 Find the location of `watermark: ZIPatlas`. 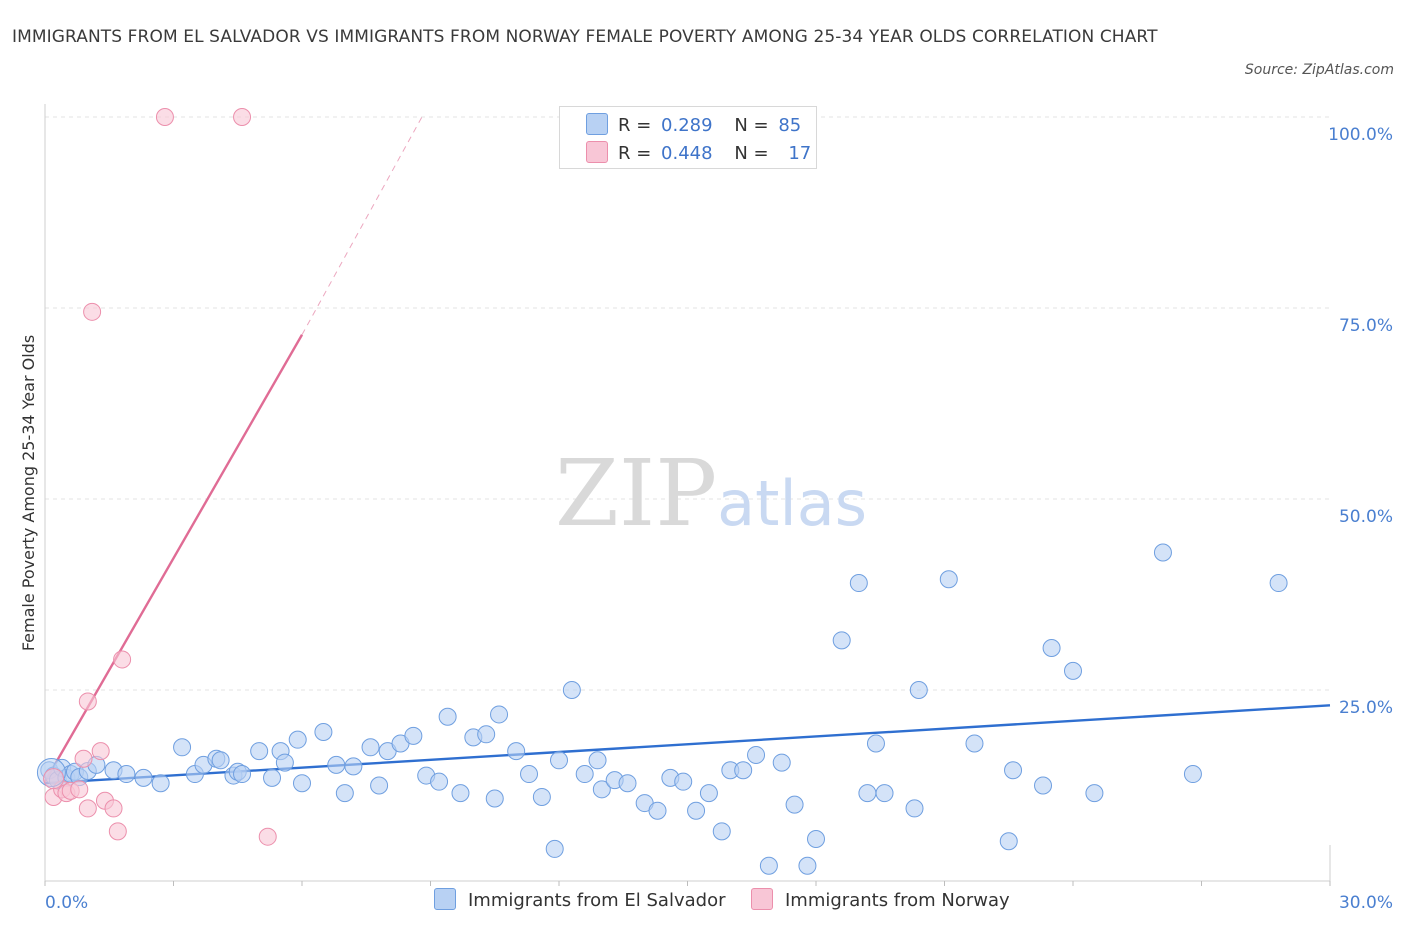

watermark: ZIPatlas is located at coordinates (711, 493).